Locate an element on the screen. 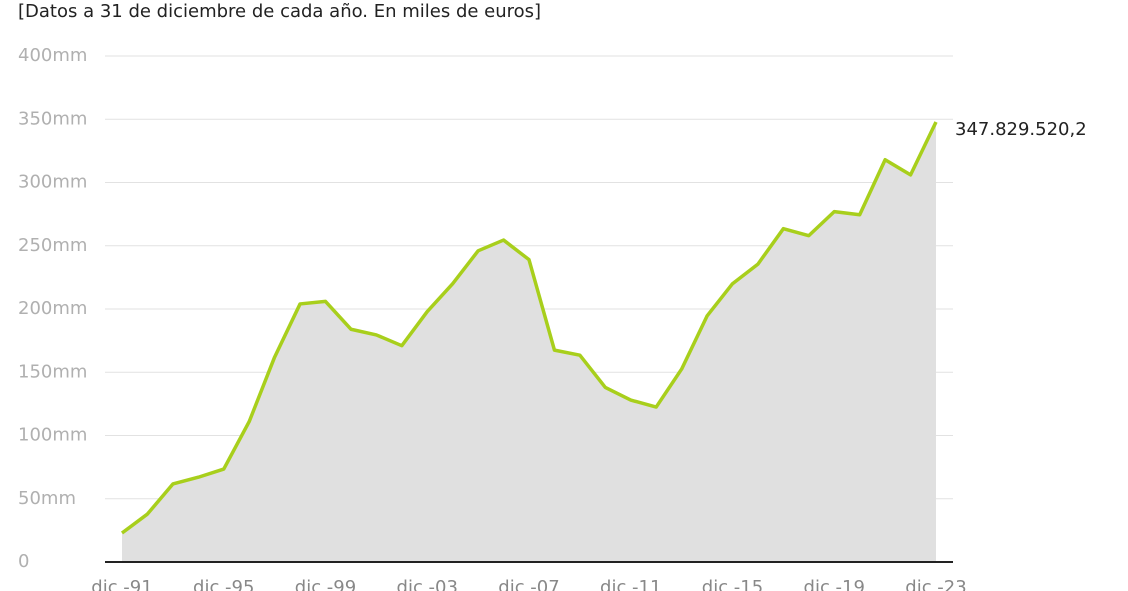 This screenshot has width=1128, height=591. x-tick-label: dic -91 is located at coordinates (121, 584).